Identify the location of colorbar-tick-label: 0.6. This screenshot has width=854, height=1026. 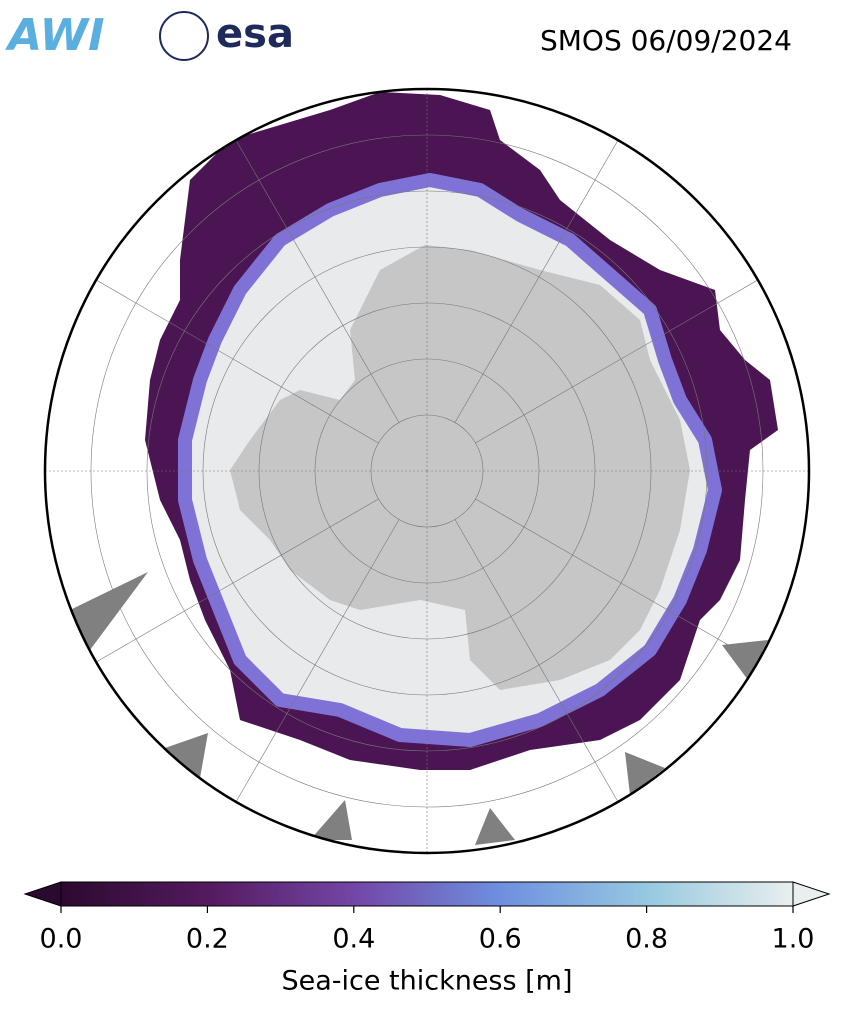
(500, 939).